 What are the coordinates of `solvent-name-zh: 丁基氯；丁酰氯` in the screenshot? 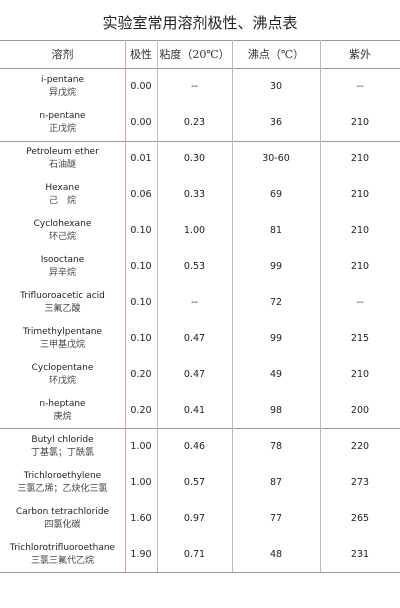 It's located at (62, 453).